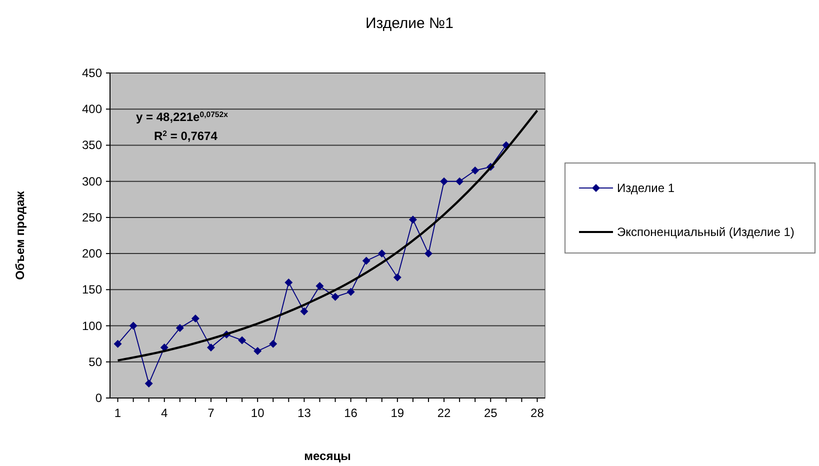  What do you see at coordinates (92, 181) in the screenshot?
I see `y-tick-label: 300` at bounding box center [92, 181].